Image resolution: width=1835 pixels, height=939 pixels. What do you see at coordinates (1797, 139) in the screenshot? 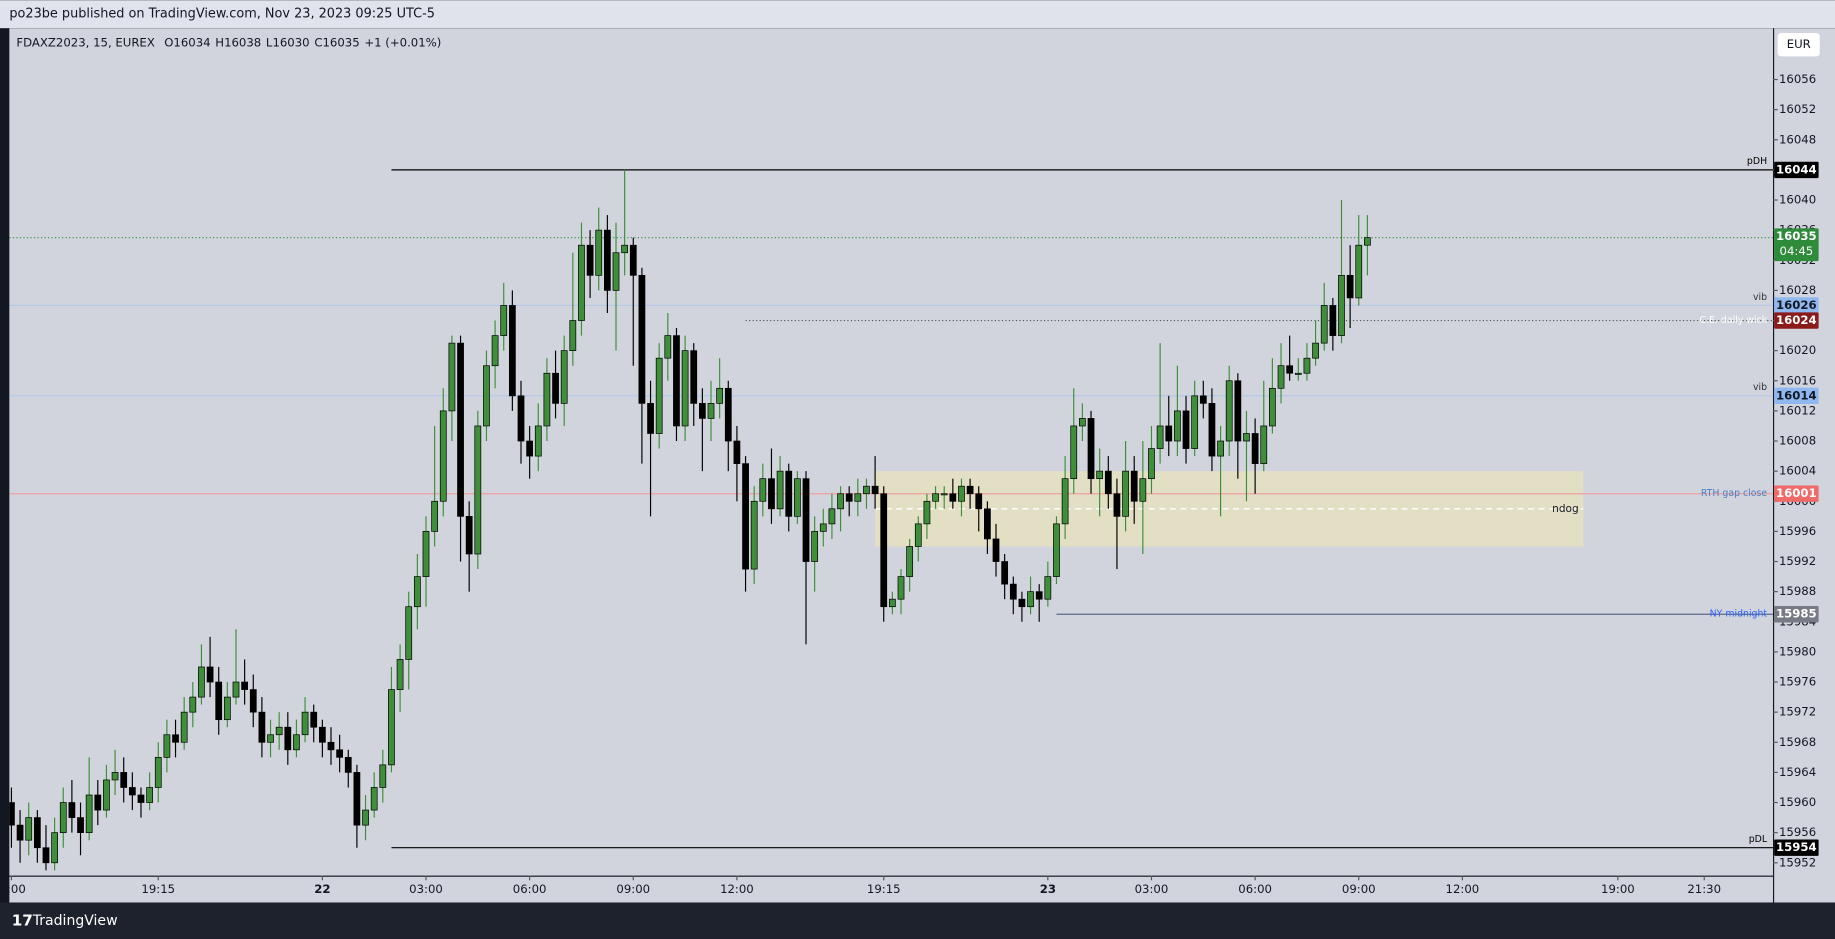
I see `y-tick-label: 16048` at bounding box center [1797, 139].